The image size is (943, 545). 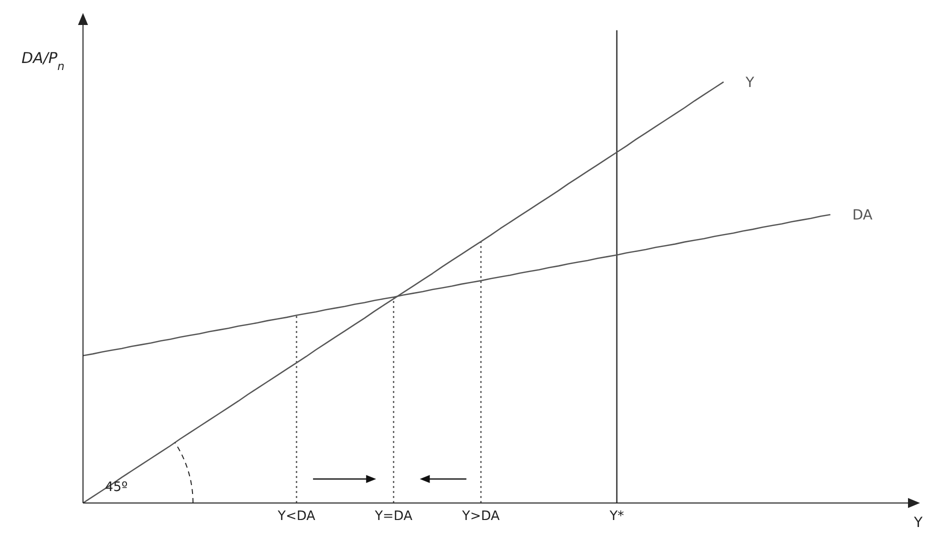 I want to click on series-label: DA, so click(x=862, y=216).